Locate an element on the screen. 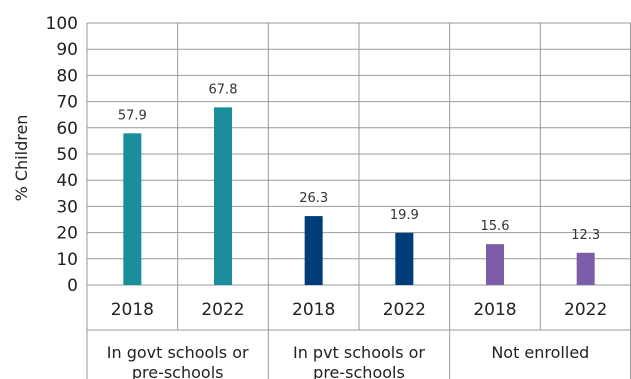  y-tick-label: 50 is located at coordinates (67, 155).